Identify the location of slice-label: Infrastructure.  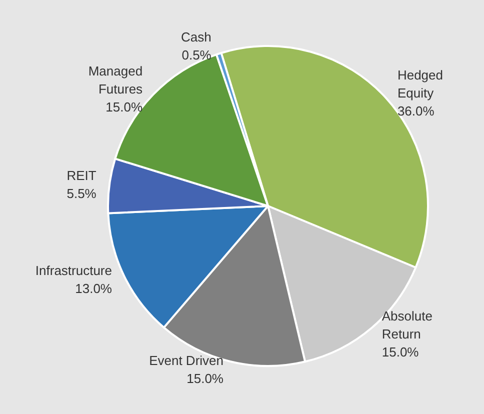
(73, 270).